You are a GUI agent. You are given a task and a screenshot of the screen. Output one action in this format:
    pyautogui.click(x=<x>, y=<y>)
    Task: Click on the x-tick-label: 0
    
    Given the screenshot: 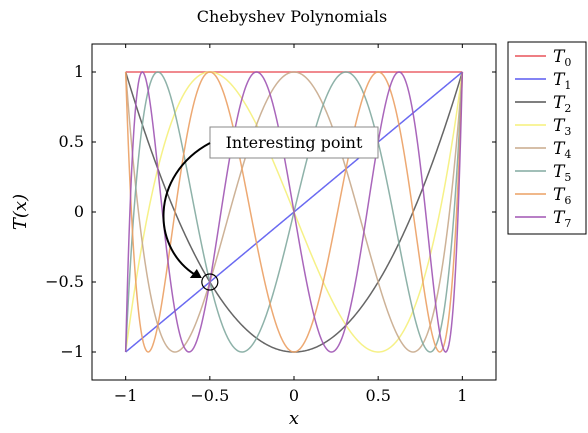 What is the action you would take?
    pyautogui.click(x=294, y=395)
    